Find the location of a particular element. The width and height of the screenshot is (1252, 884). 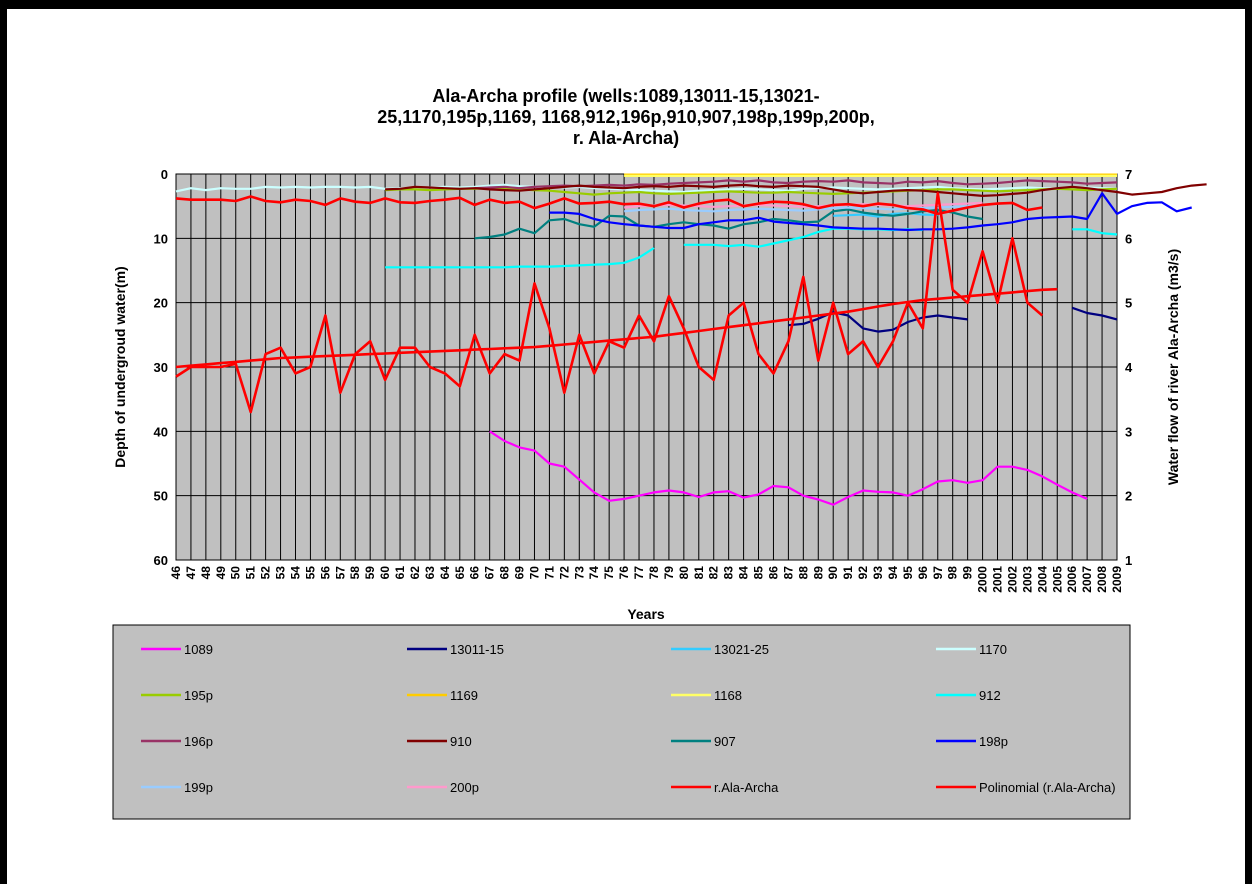

series-line-polinomial-r-ala-archa- is located at coordinates (616, 328).